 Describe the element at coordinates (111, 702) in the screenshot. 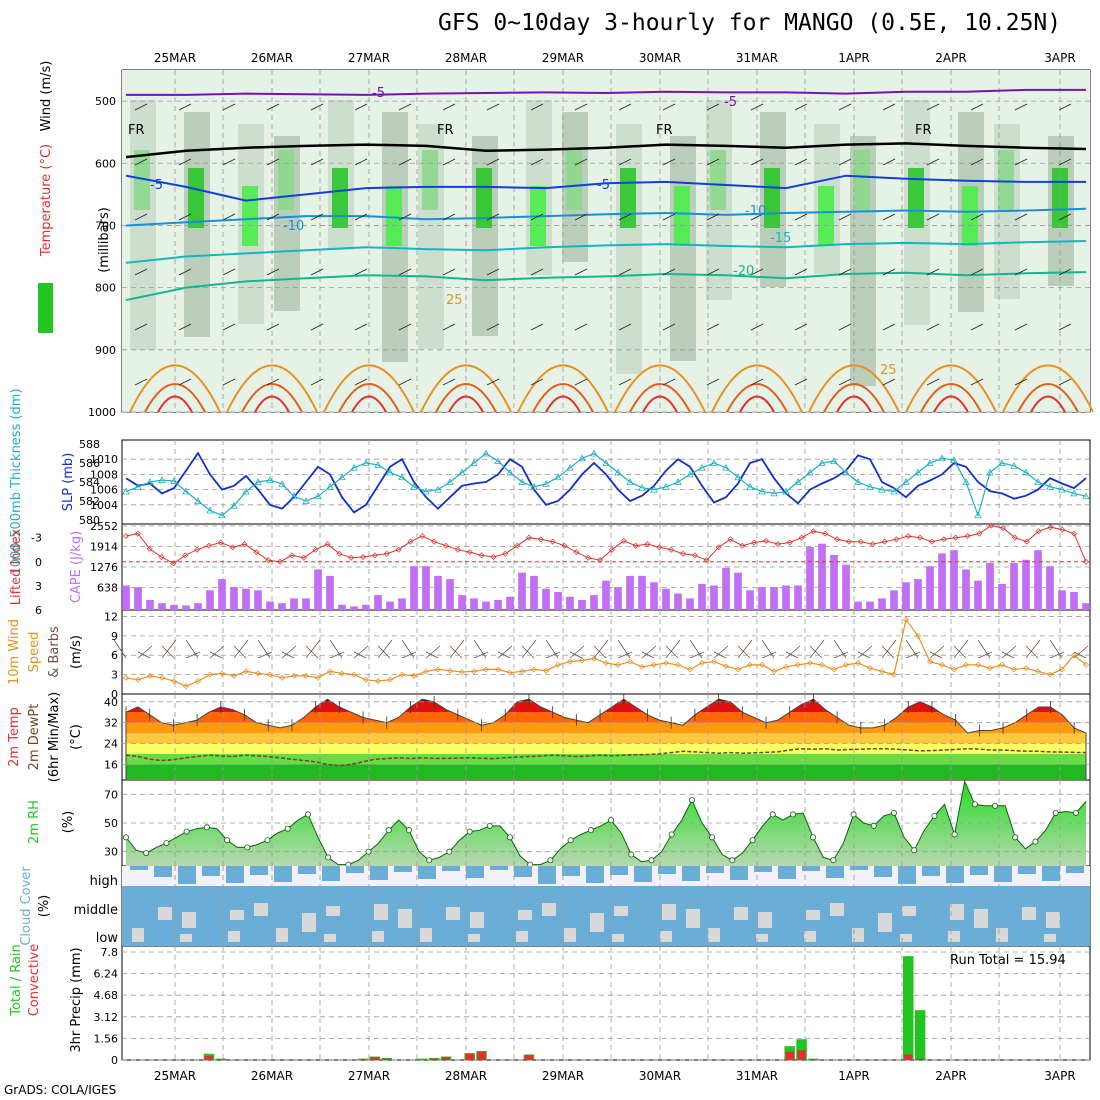

I see `y-tick-label: 40` at that location.